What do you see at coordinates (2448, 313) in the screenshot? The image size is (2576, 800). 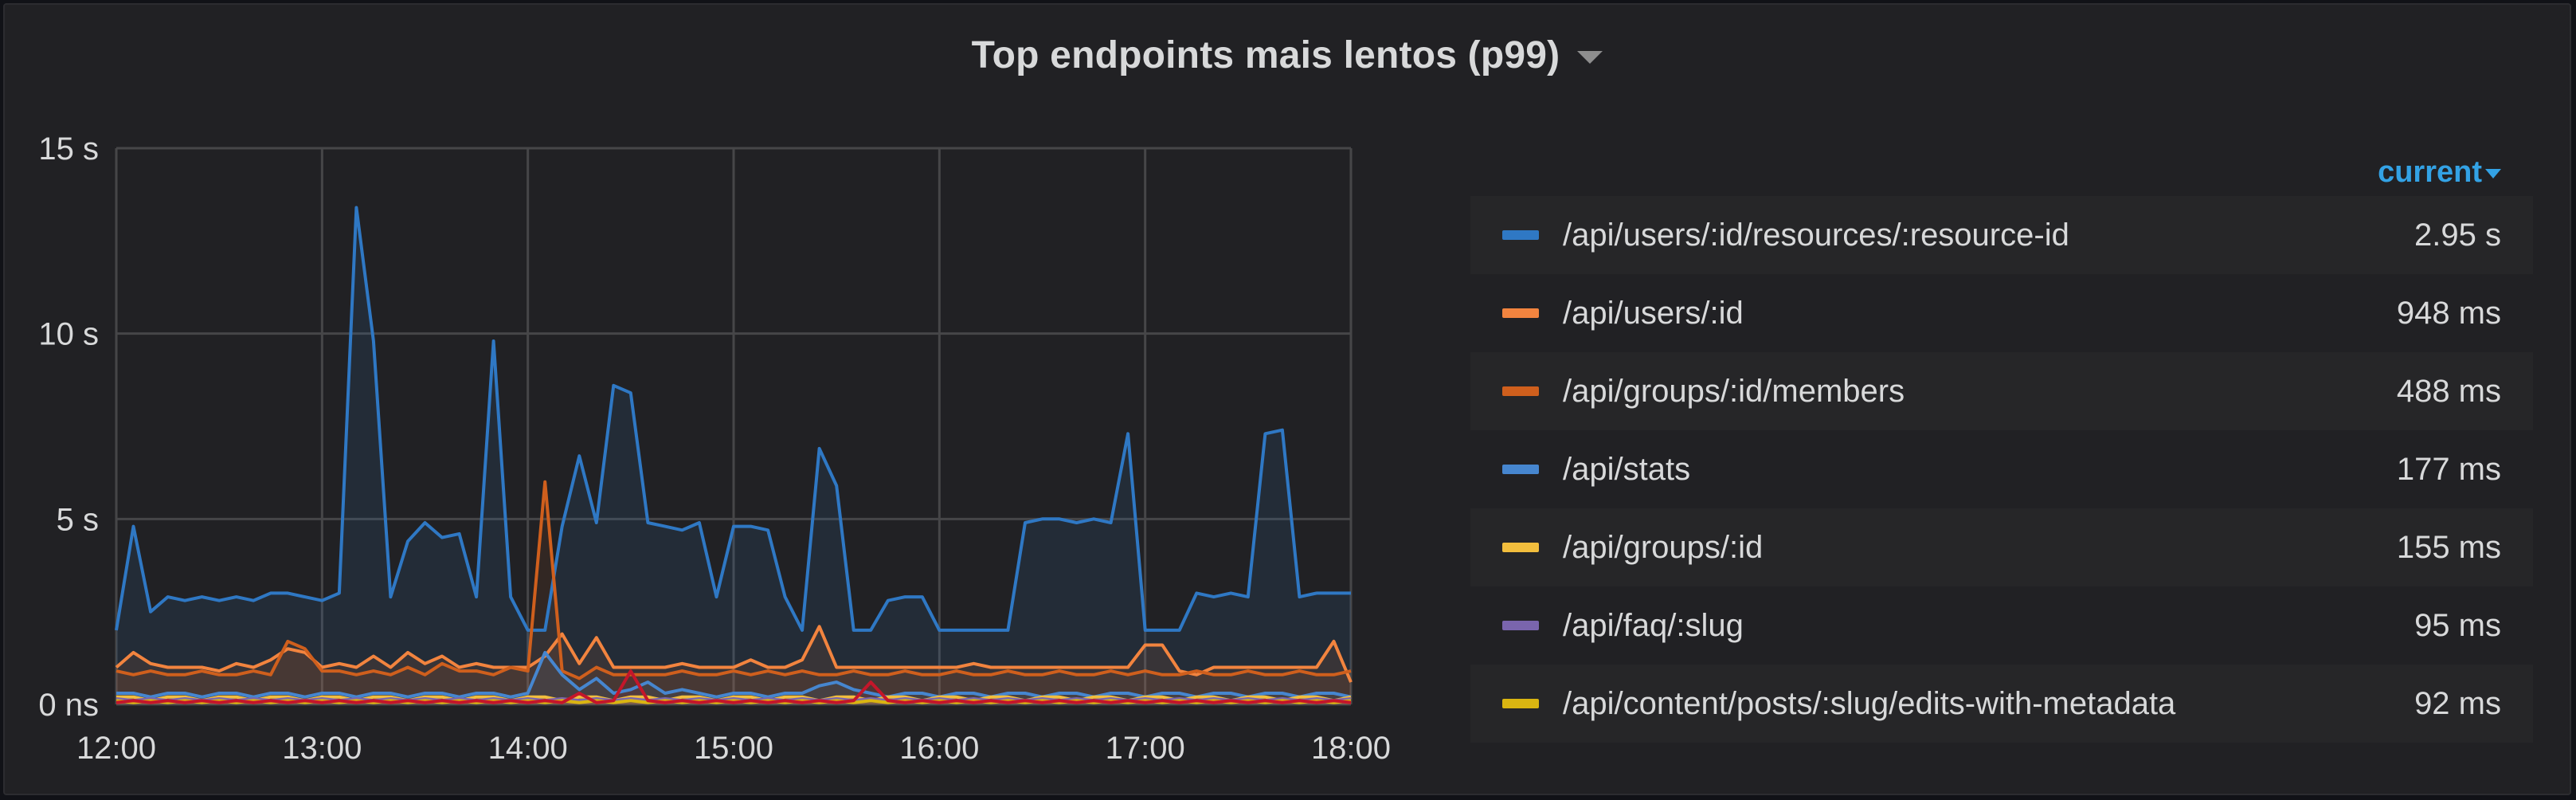 I see `legend-item-value: 948 ms` at bounding box center [2448, 313].